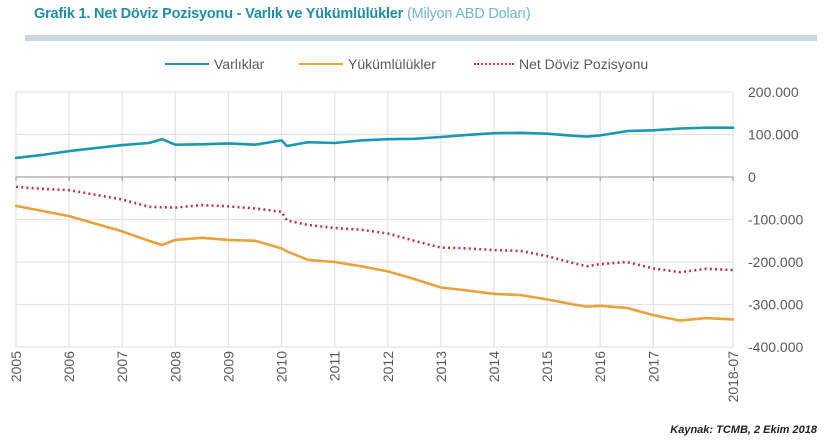 This screenshot has width=831, height=443. I want to click on y-tick-label: 200.000, so click(773, 92).